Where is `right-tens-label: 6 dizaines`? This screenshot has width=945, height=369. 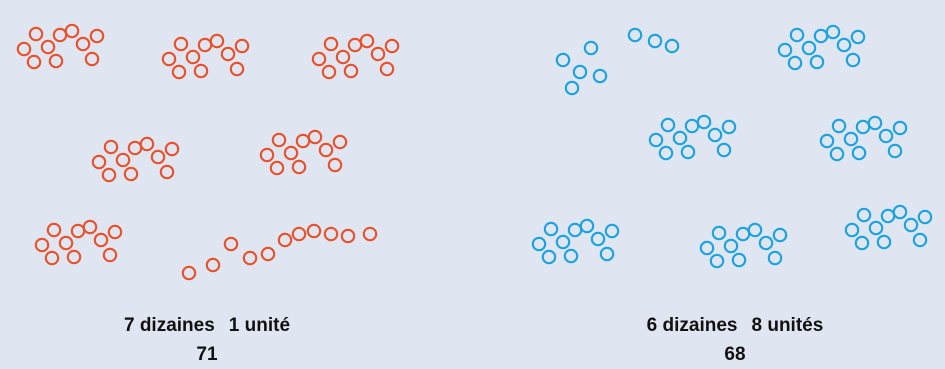
right-tens-label: 6 dizaines is located at coordinates (692, 325).